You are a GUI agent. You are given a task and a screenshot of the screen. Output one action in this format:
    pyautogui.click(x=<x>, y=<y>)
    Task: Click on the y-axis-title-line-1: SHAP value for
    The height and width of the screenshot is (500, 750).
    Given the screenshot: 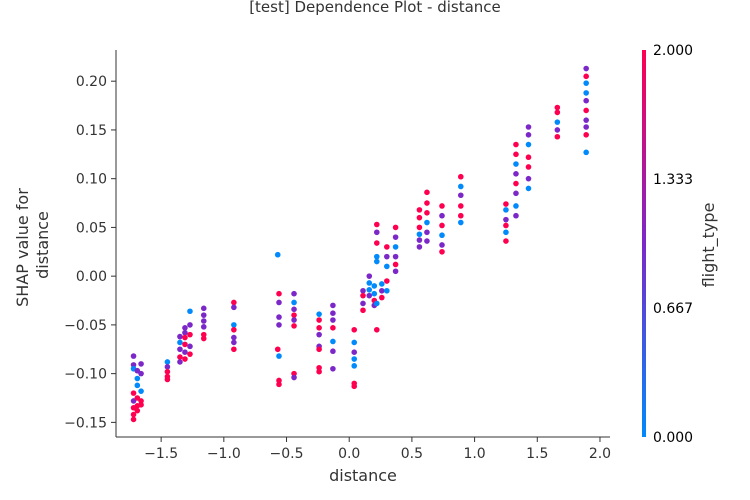 What is the action you would take?
    pyautogui.click(x=22, y=247)
    